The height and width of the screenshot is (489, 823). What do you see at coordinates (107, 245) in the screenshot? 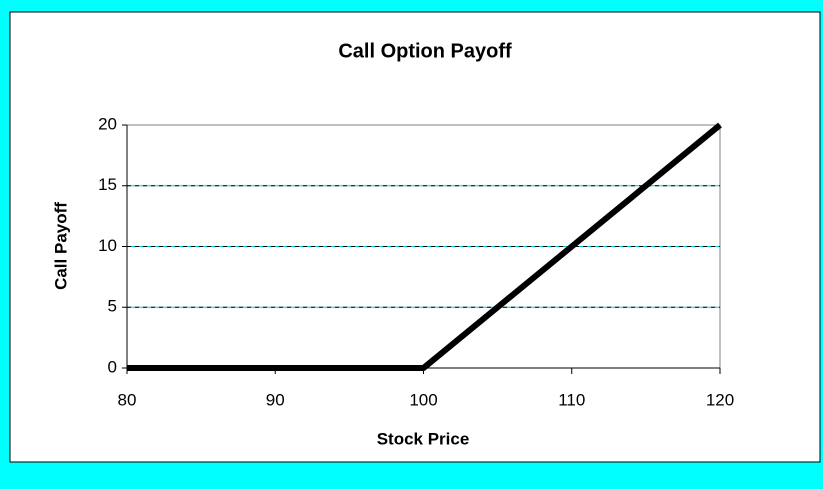
I see `y-tick-label: 10` at bounding box center [107, 245].